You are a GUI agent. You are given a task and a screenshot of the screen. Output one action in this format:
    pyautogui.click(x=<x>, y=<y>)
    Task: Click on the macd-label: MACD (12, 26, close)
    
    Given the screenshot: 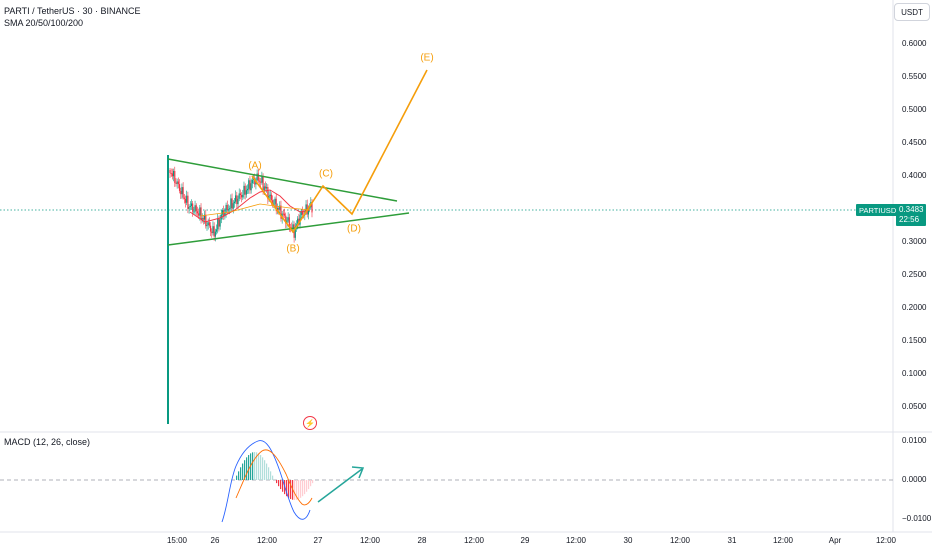 What is the action you would take?
    pyautogui.click(x=47, y=442)
    